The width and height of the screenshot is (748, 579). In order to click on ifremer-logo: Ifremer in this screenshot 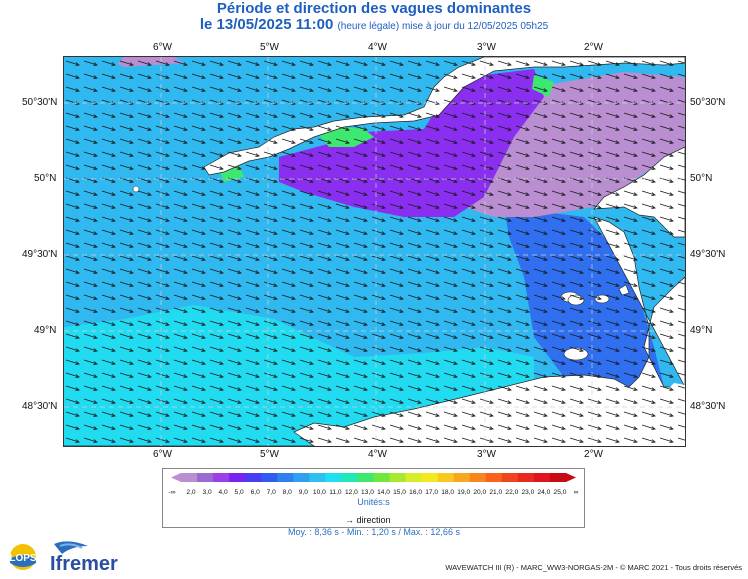, I will do `click(96, 557)`.